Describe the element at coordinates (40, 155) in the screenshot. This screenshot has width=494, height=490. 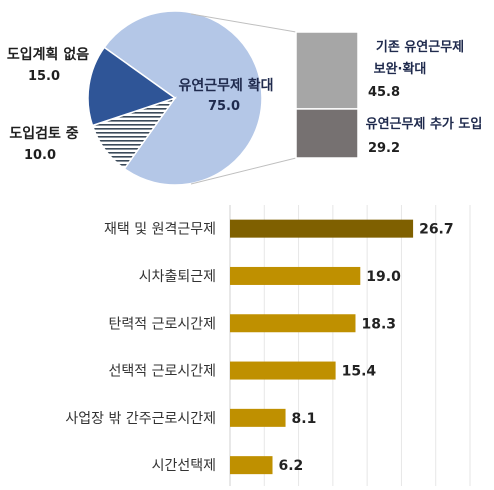
I see `pie-value-review: 10.0` at that location.